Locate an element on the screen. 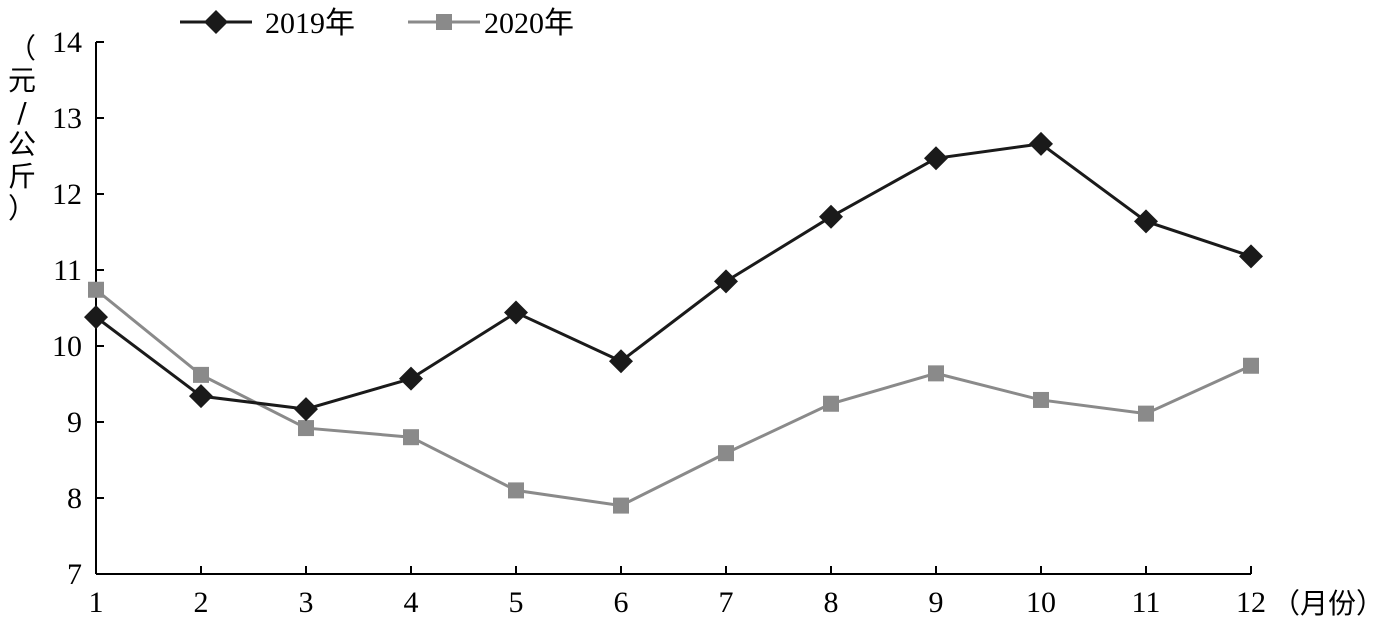  legend-item: 2020年 is located at coordinates (491, 23).